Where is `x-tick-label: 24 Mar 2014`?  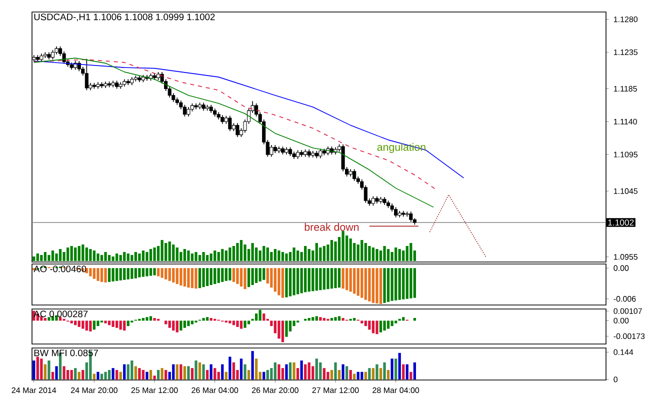
x-tick-label: 24 Mar 2014 is located at coordinates (34, 390).